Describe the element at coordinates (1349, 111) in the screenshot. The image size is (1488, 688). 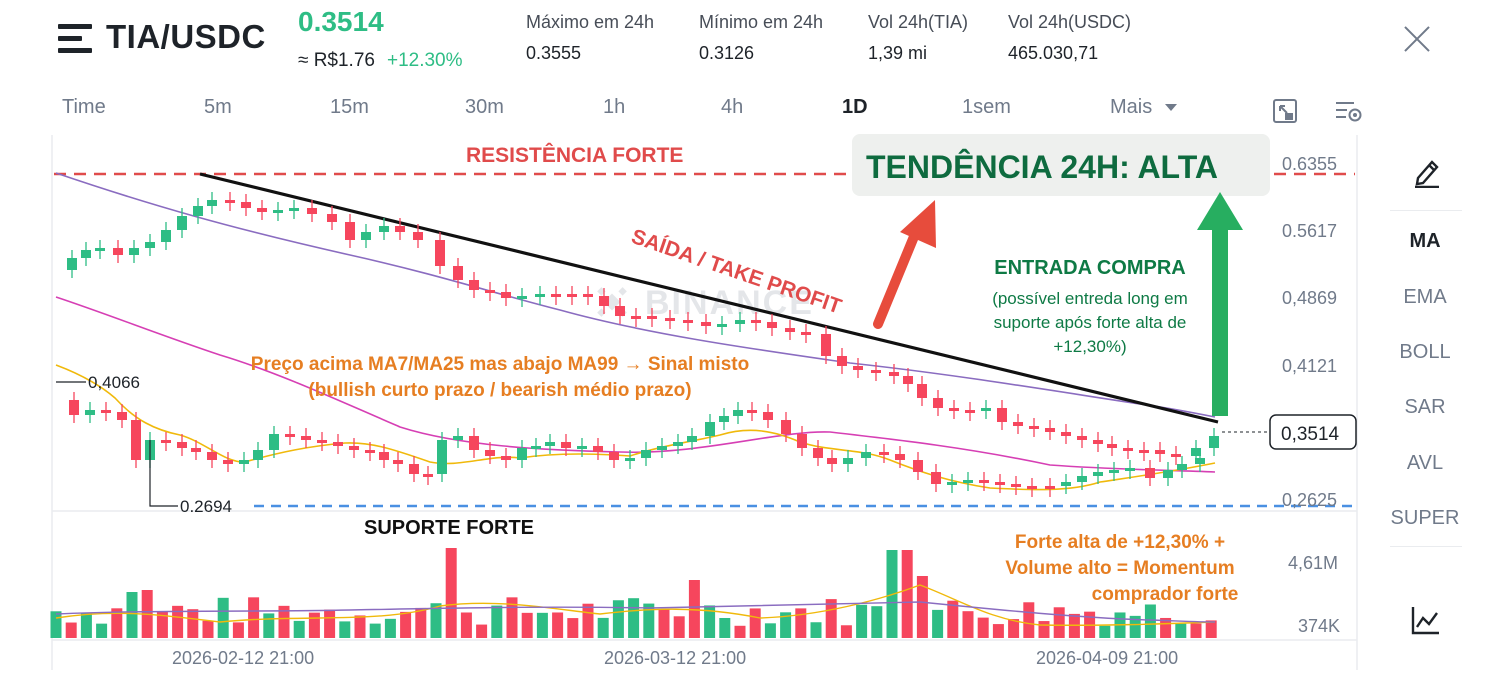
I see `settings-icon` at that location.